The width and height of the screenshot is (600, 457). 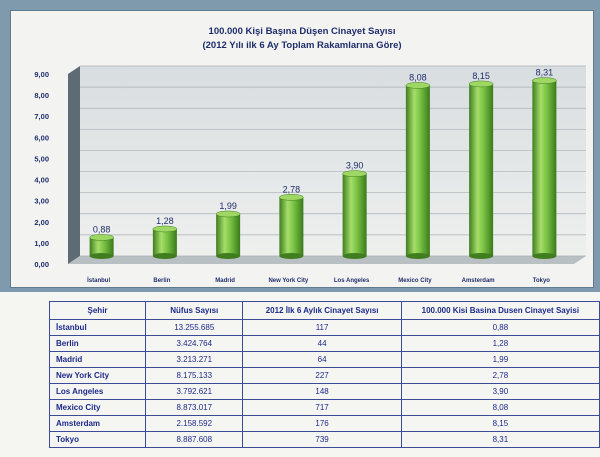 What do you see at coordinates (500, 343) in the screenshot?
I see `cell-rate: 1,28` at bounding box center [500, 343].